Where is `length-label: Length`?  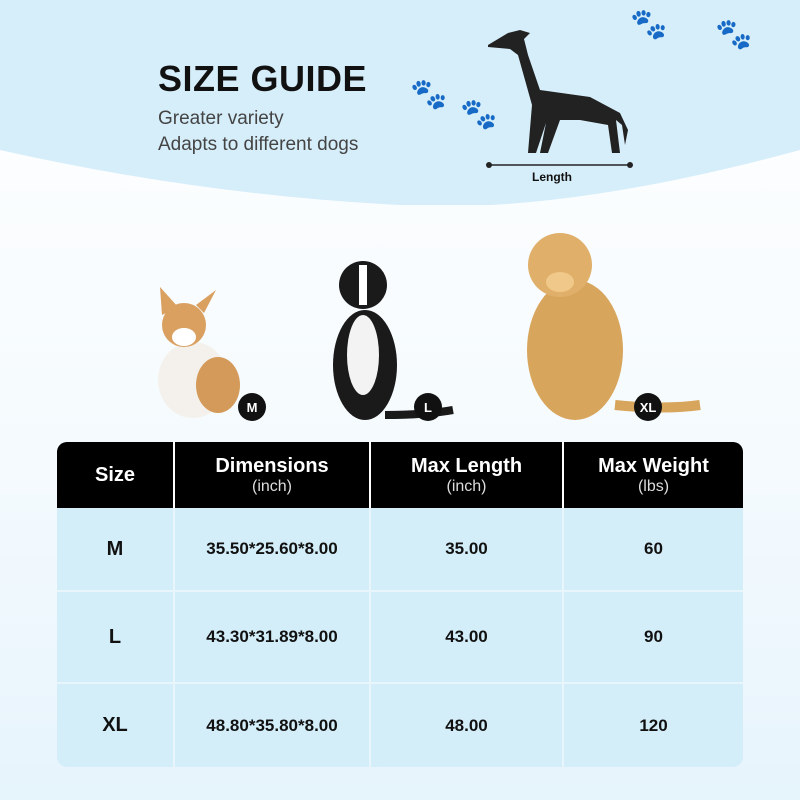
length-label: Length is located at coordinates (552, 177).